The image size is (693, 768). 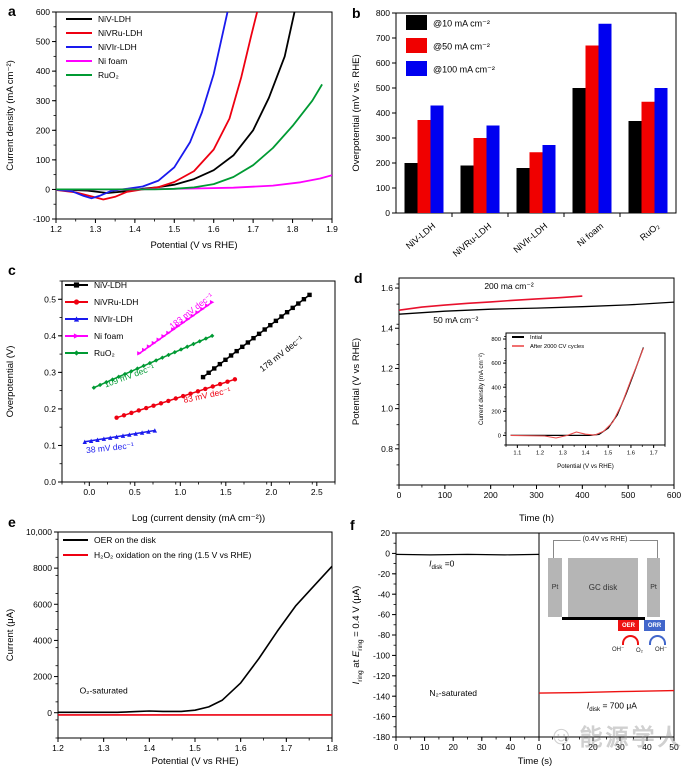 What do you see at coordinates (603, 618) in the screenshot?
I see `catalyst-film-bar` at bounding box center [603, 618].